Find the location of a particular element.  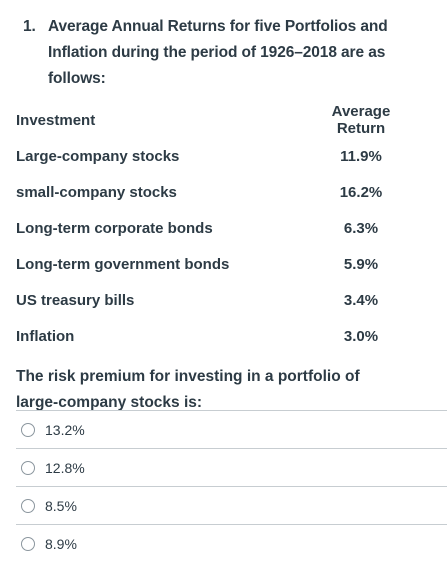

table-header-row: Investment Average Return is located at coordinates (216, 120).